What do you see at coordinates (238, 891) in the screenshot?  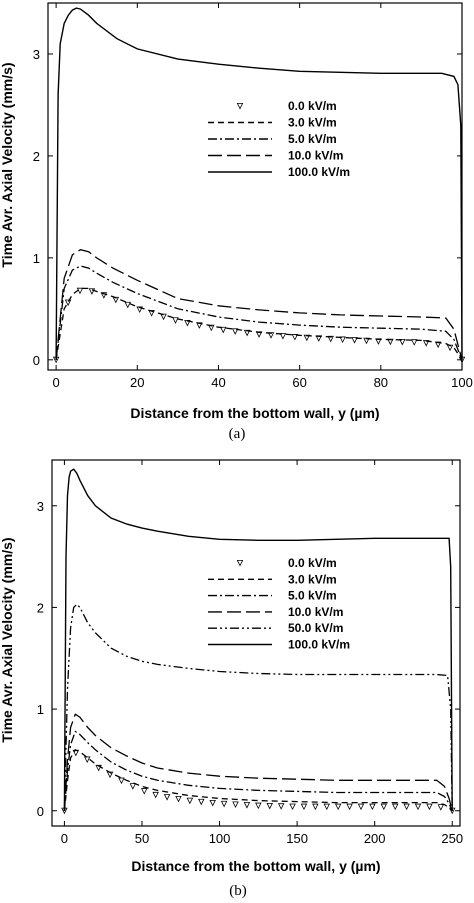 I see `figure-caption: (b)` at bounding box center [238, 891].